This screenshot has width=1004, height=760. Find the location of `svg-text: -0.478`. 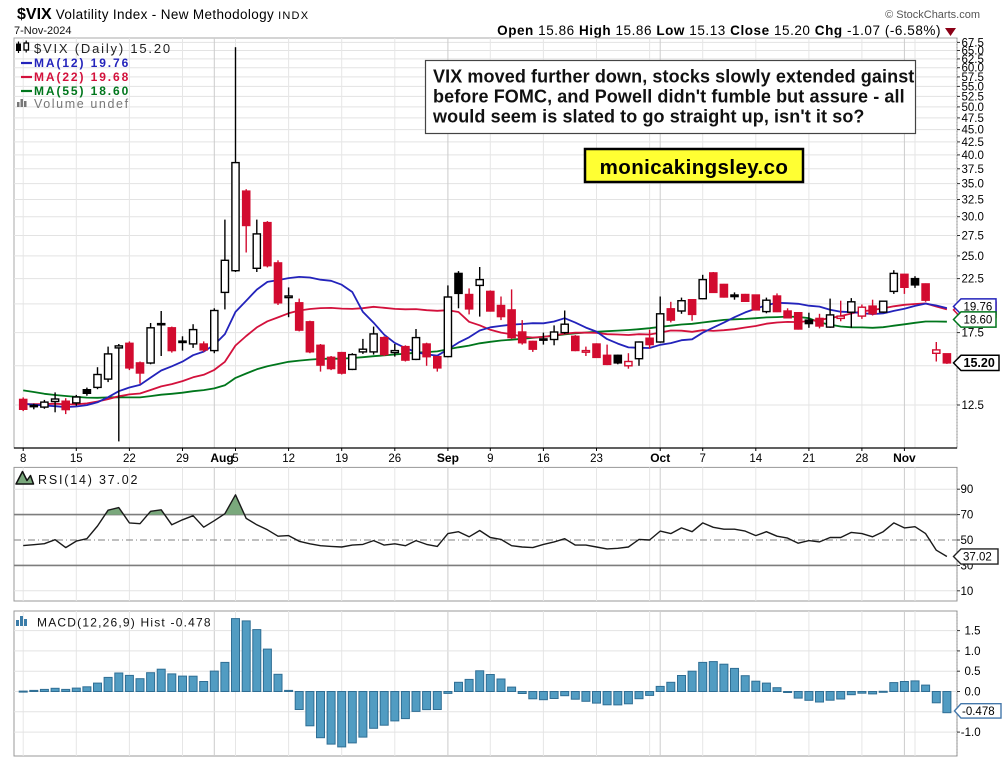

svg-text: -0.478 is located at coordinates (978, 712).